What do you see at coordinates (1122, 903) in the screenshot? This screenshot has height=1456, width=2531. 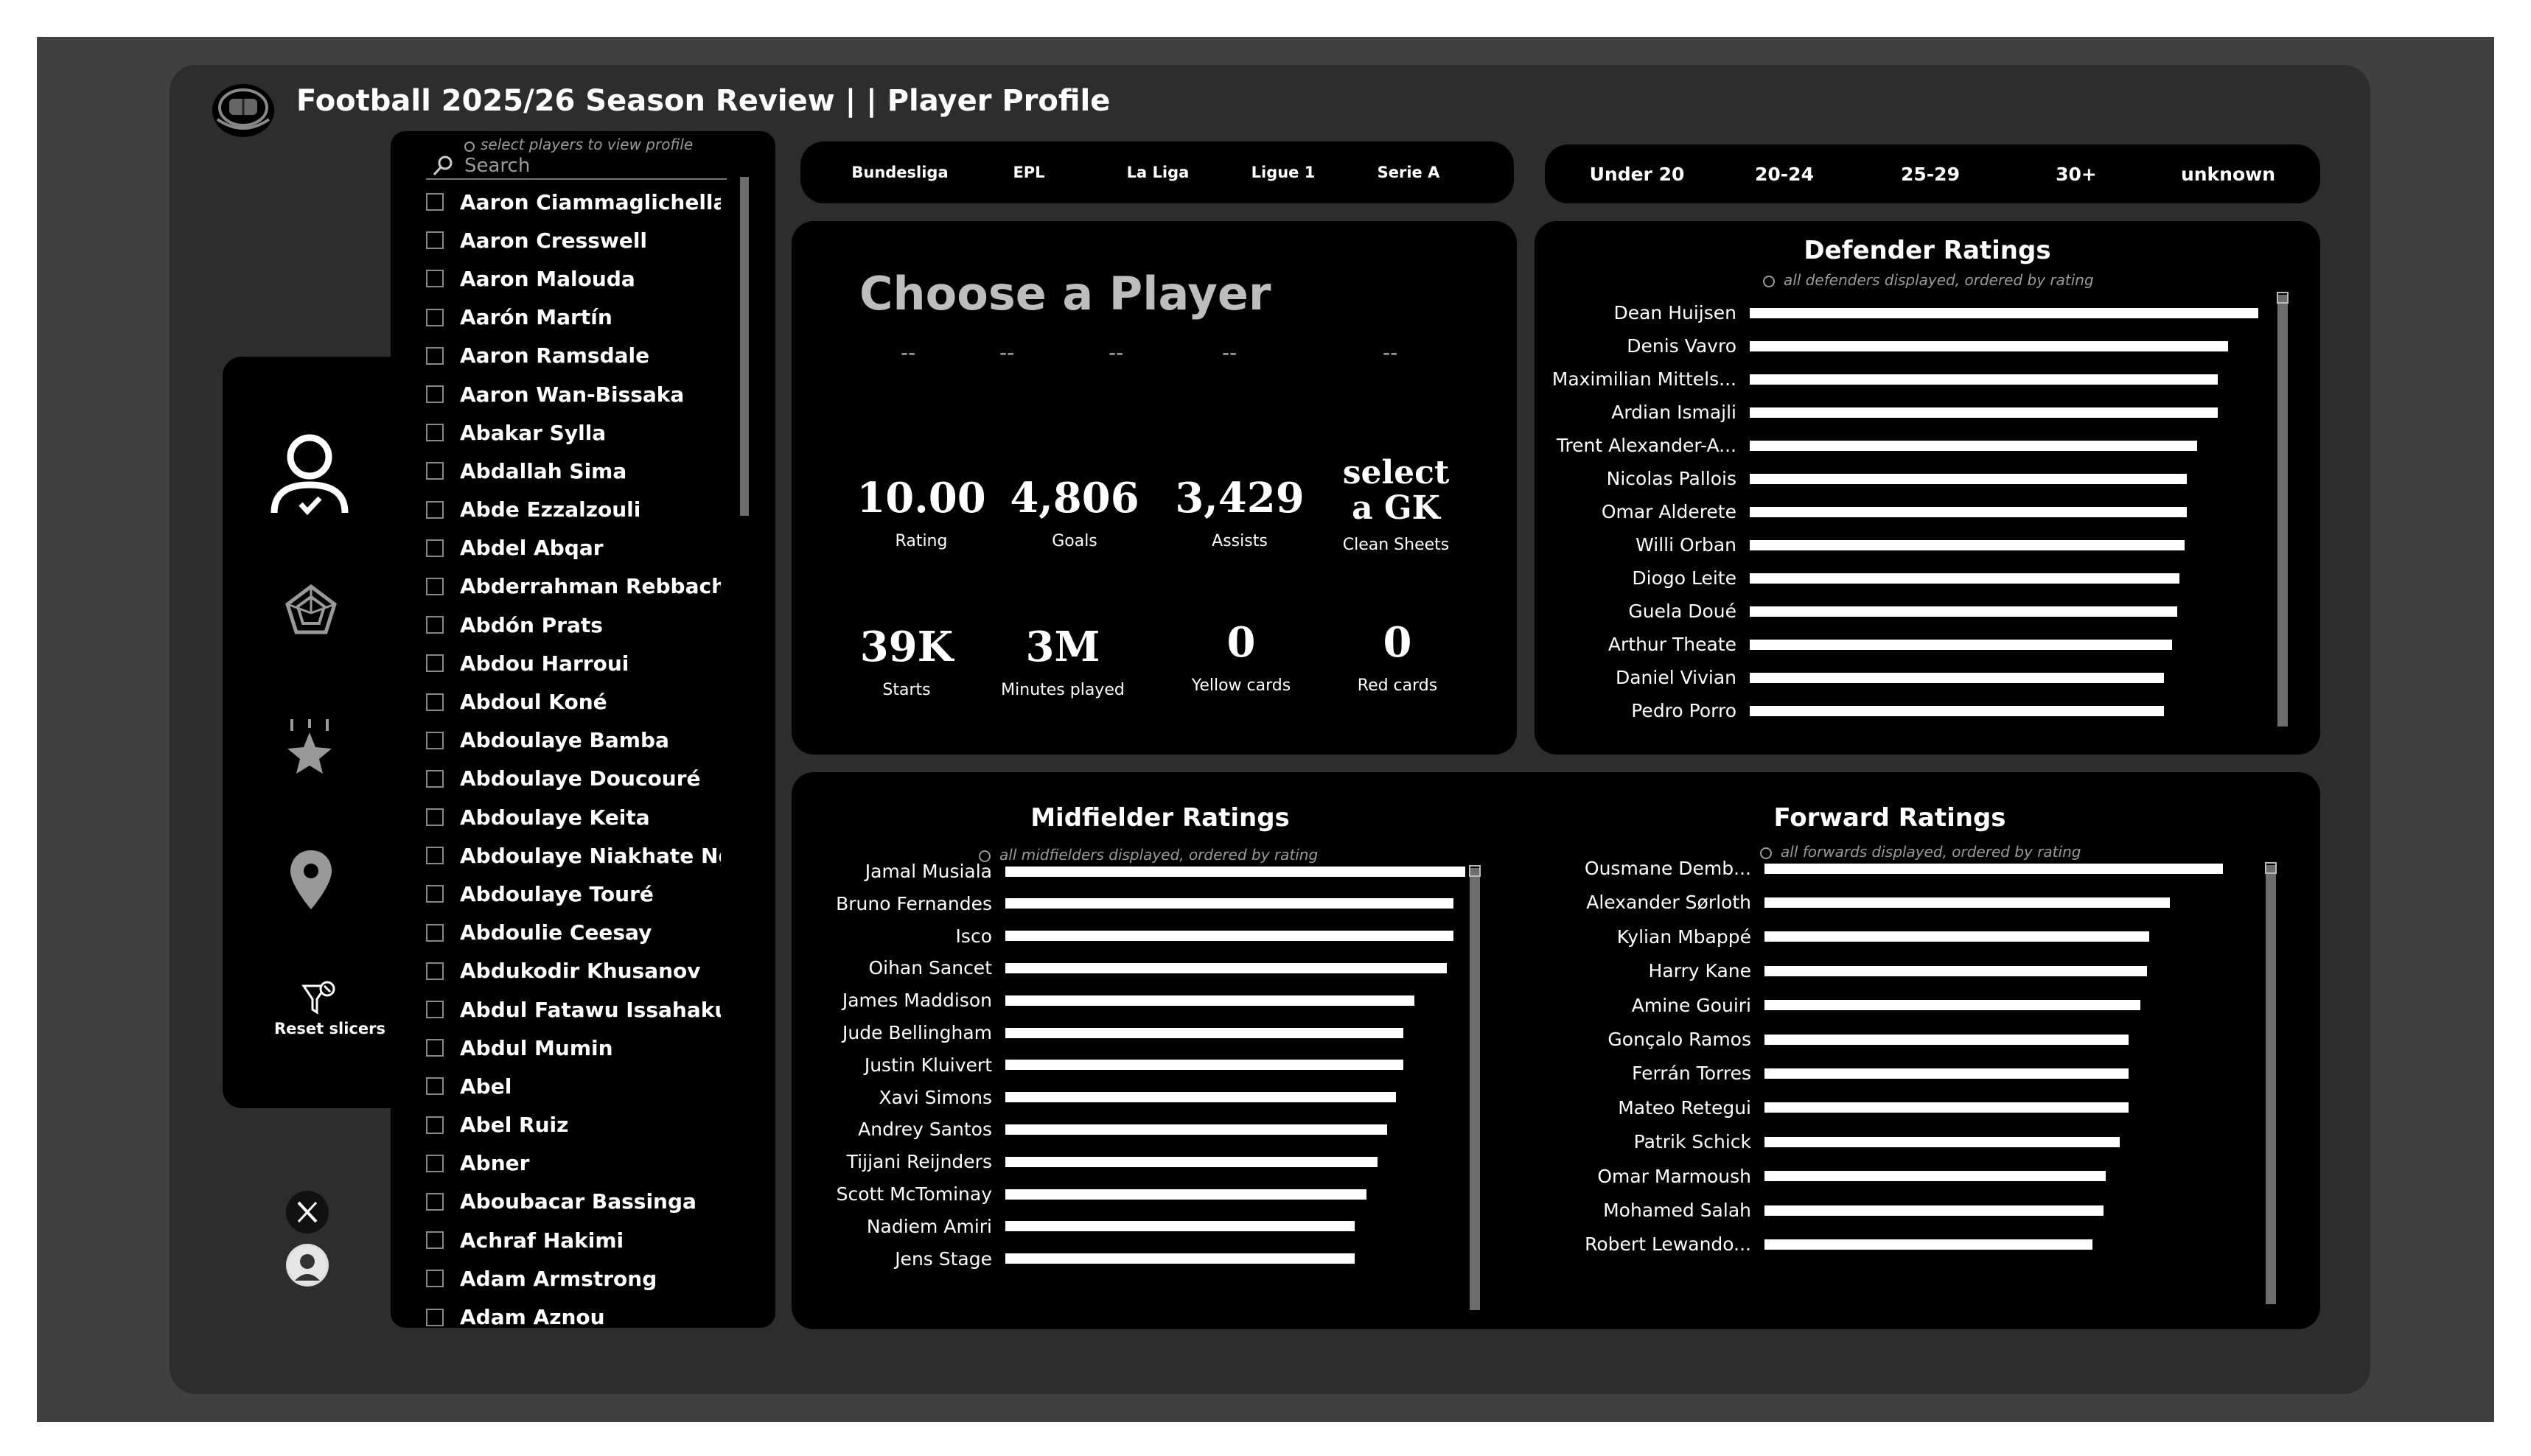 I see `bar-row: Bruno Fernandes` at bounding box center [1122, 903].